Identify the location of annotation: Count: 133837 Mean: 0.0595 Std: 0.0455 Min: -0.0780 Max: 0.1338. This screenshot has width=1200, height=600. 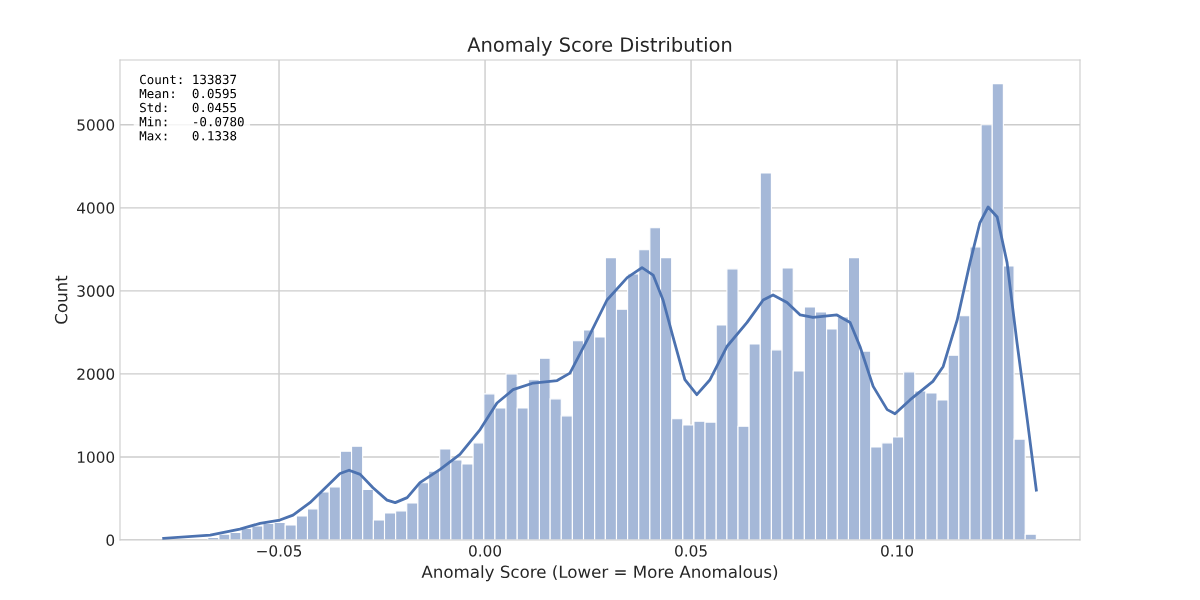
(191, 107).